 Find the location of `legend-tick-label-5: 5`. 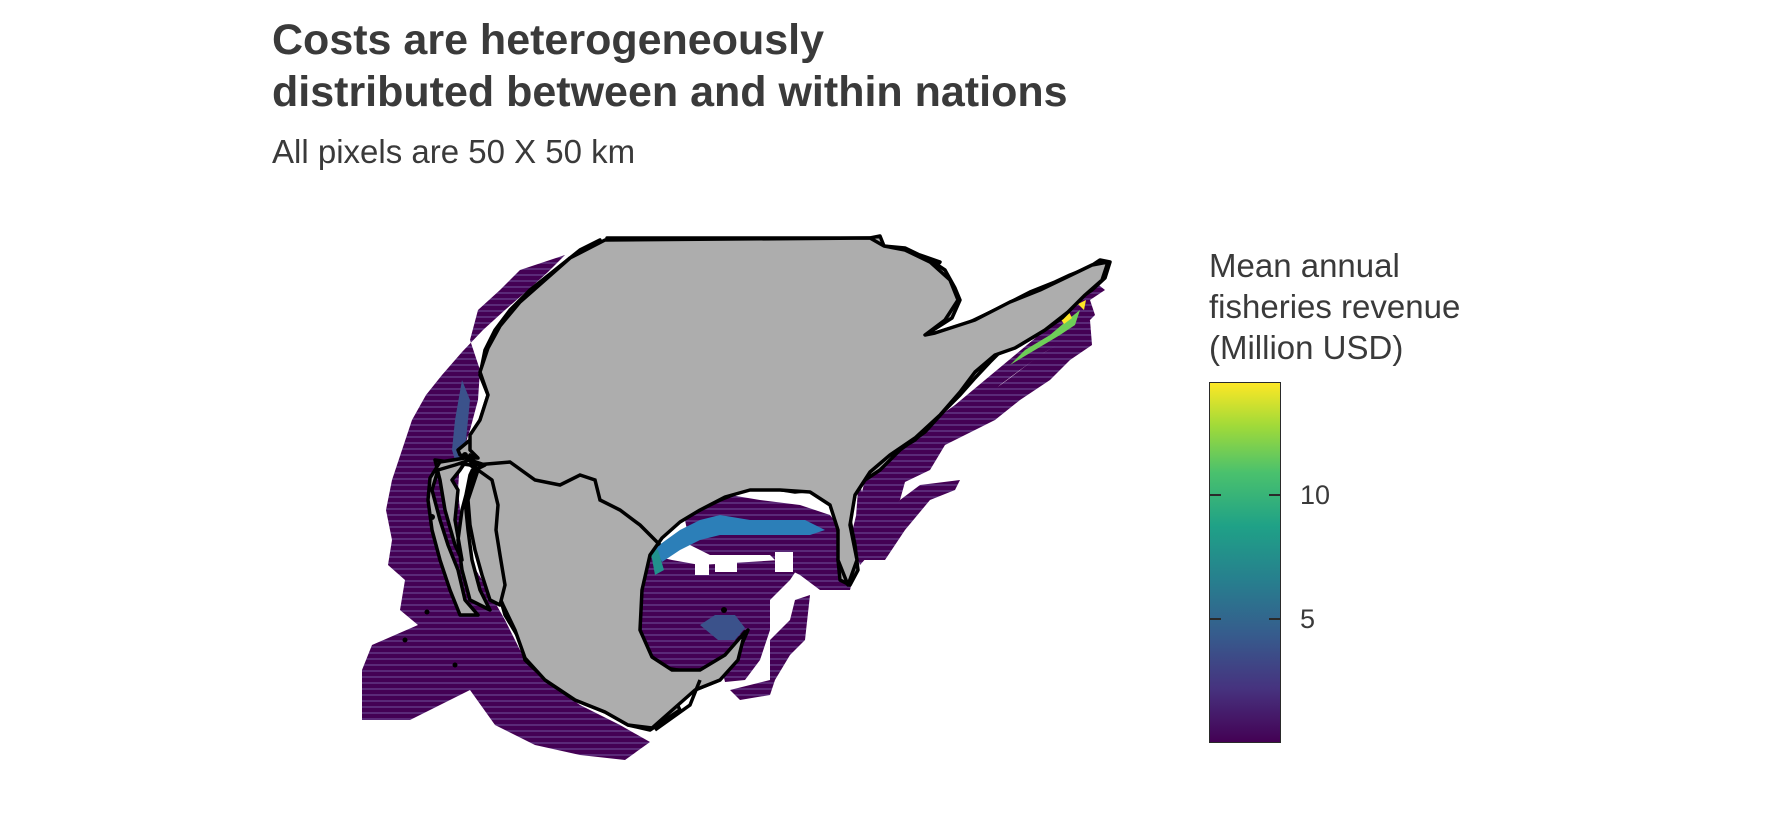

legend-tick-label-5: 5 is located at coordinates (1308, 619).